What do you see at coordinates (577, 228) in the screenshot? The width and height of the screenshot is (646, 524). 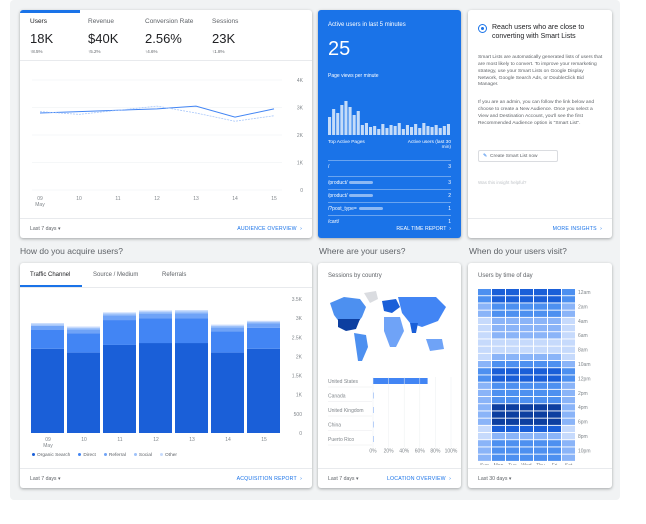 I see `more-insights-link: MORE INSIGHTS ›` at bounding box center [577, 228].